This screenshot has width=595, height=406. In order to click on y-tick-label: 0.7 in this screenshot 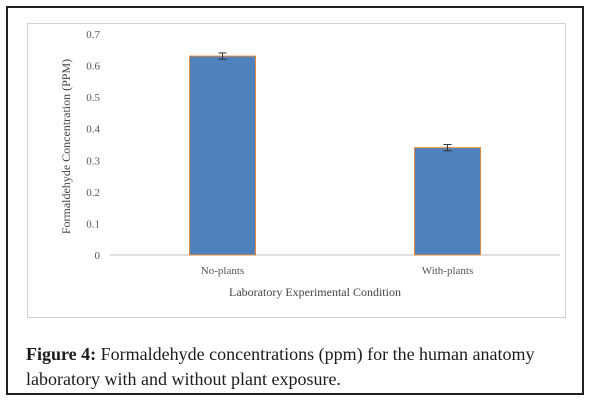, I will do `click(93, 35)`.